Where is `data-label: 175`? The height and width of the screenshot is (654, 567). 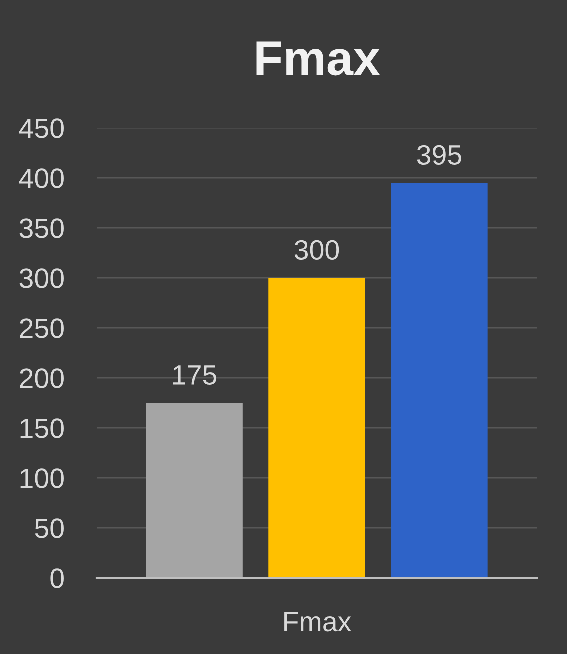
data-label: 175 is located at coordinates (195, 376).